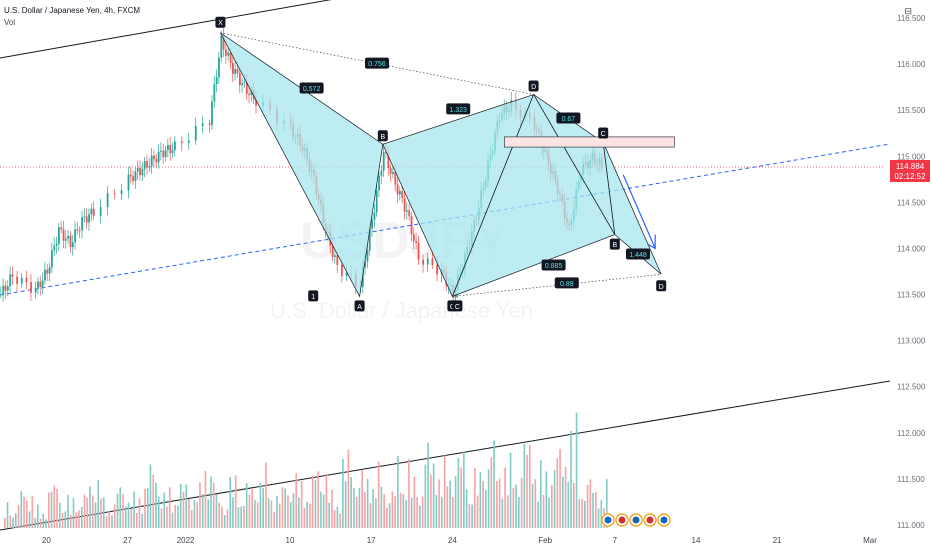  Describe the element at coordinates (911, 433) in the screenshot. I see `price-axis-tick: 112.000` at that location.